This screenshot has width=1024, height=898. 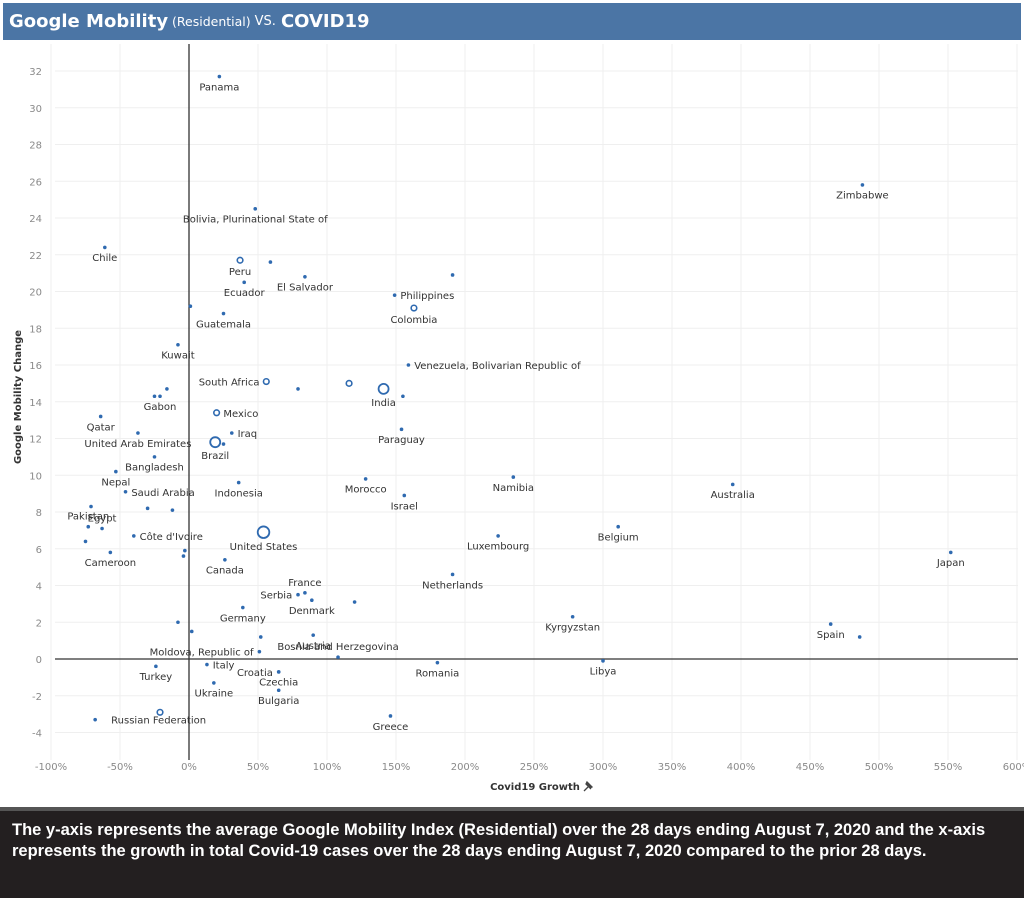 I want to click on point-brazil, so click(x=215, y=442).